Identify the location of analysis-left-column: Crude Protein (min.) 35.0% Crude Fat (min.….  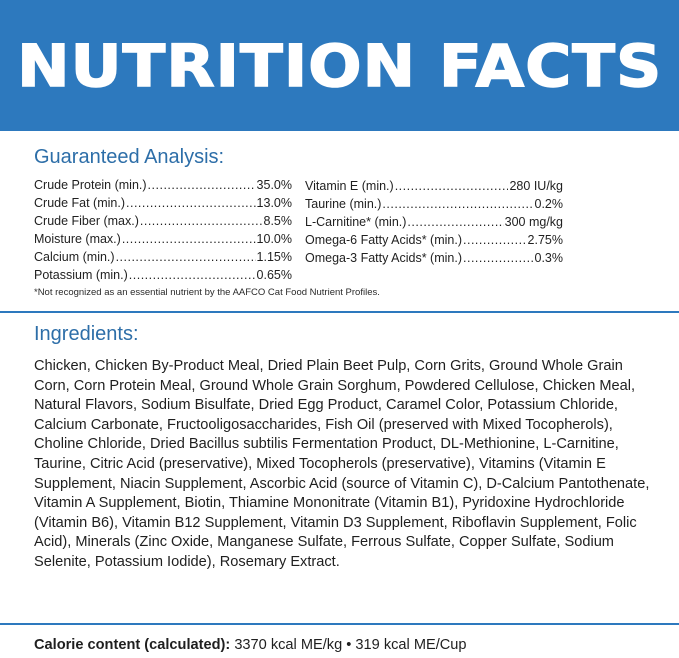
(163, 230).